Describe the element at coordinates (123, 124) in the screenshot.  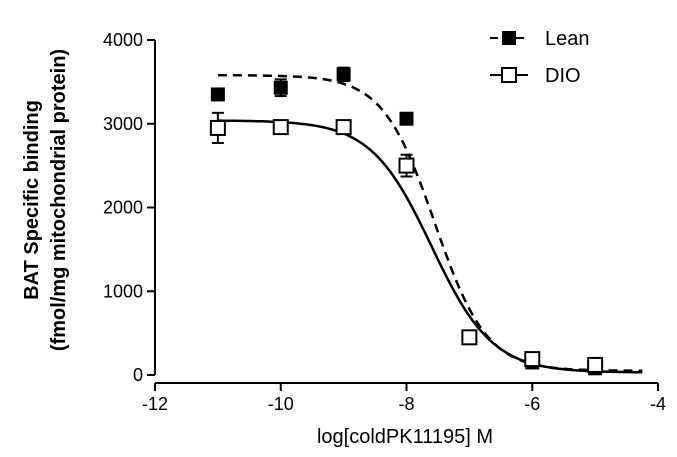
I see `y-tick-label: 3000` at that location.